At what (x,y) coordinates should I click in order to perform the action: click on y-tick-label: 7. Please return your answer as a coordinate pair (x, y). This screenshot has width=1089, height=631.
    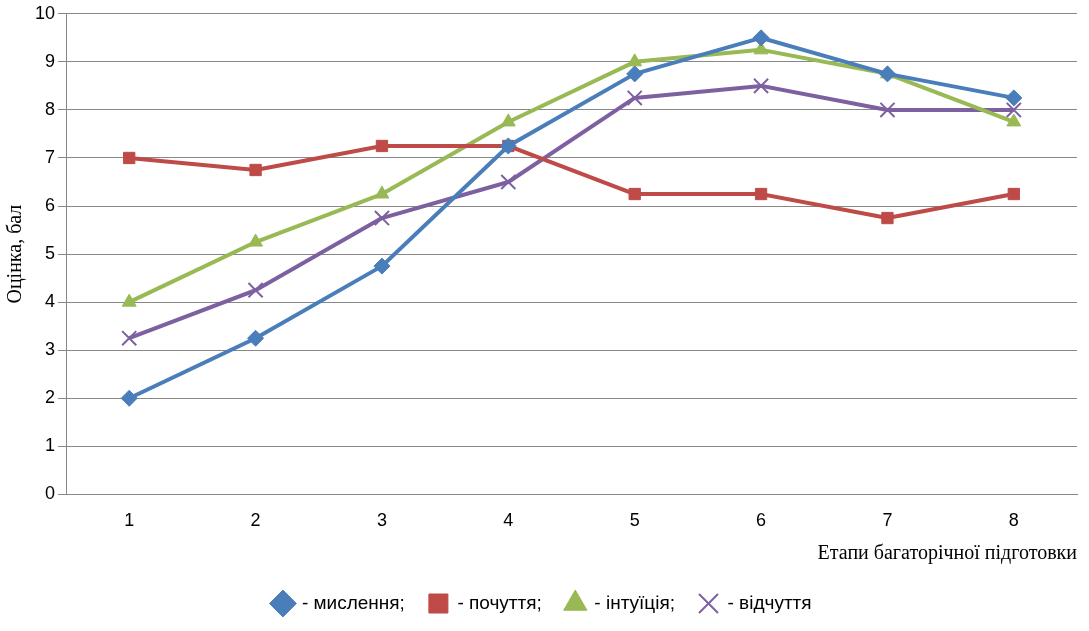
    Looking at the image, I should click on (50, 156).